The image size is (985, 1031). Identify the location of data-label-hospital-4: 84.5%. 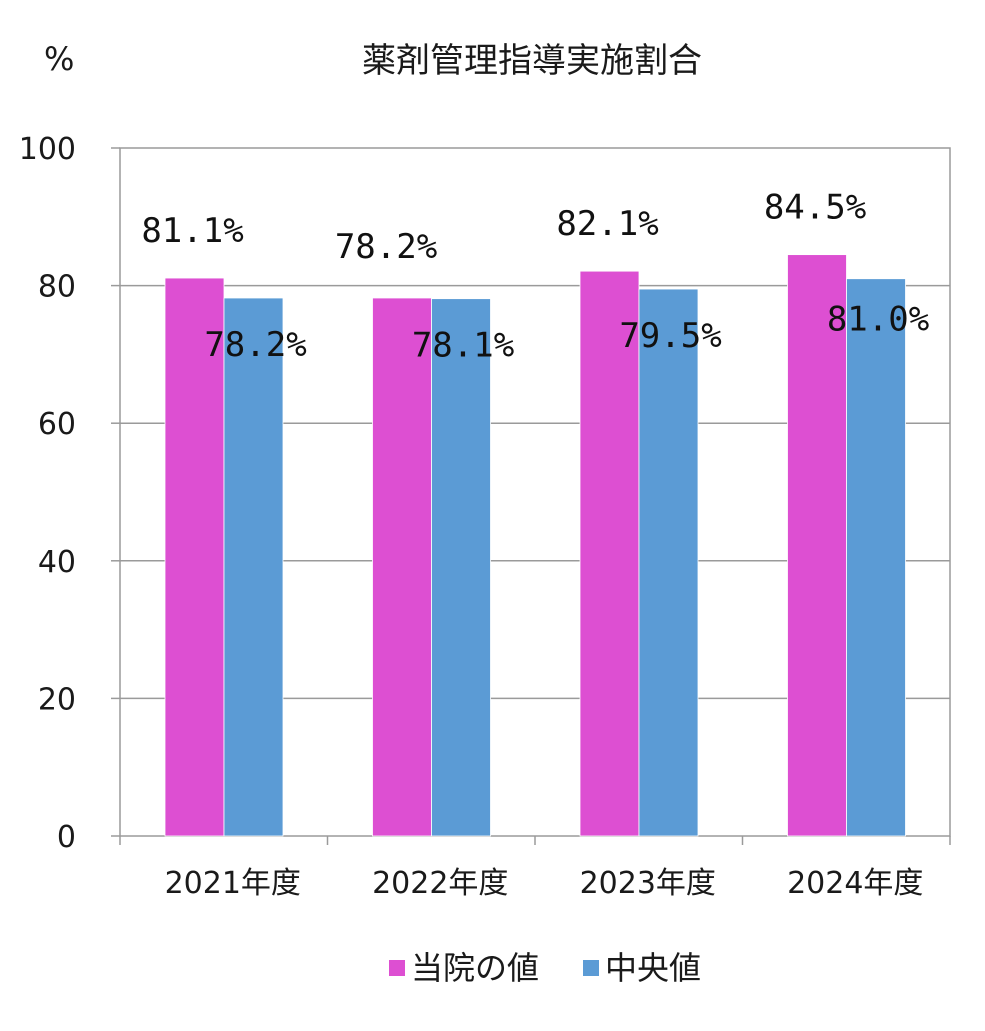
(815, 208).